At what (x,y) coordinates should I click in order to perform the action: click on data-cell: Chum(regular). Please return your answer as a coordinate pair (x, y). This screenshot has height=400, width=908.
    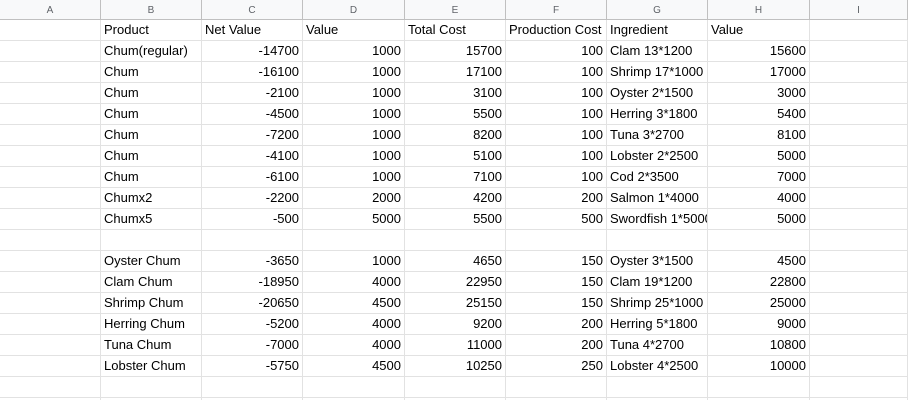
    Looking at the image, I should click on (151, 51).